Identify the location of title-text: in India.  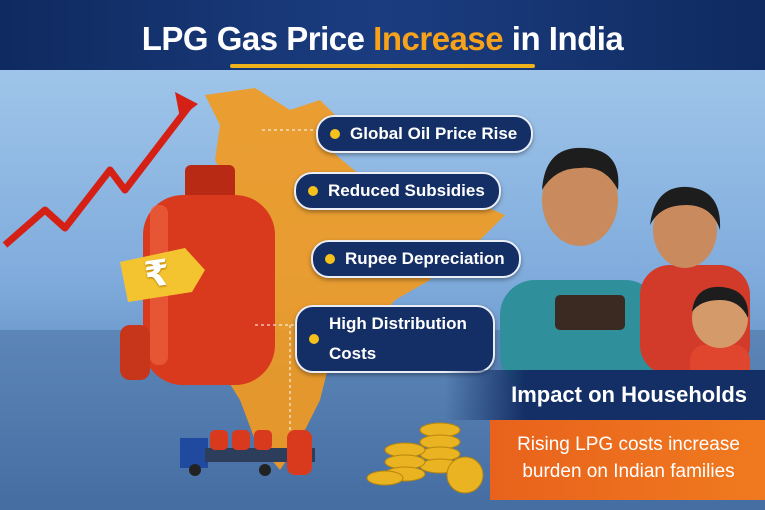
(567, 38).